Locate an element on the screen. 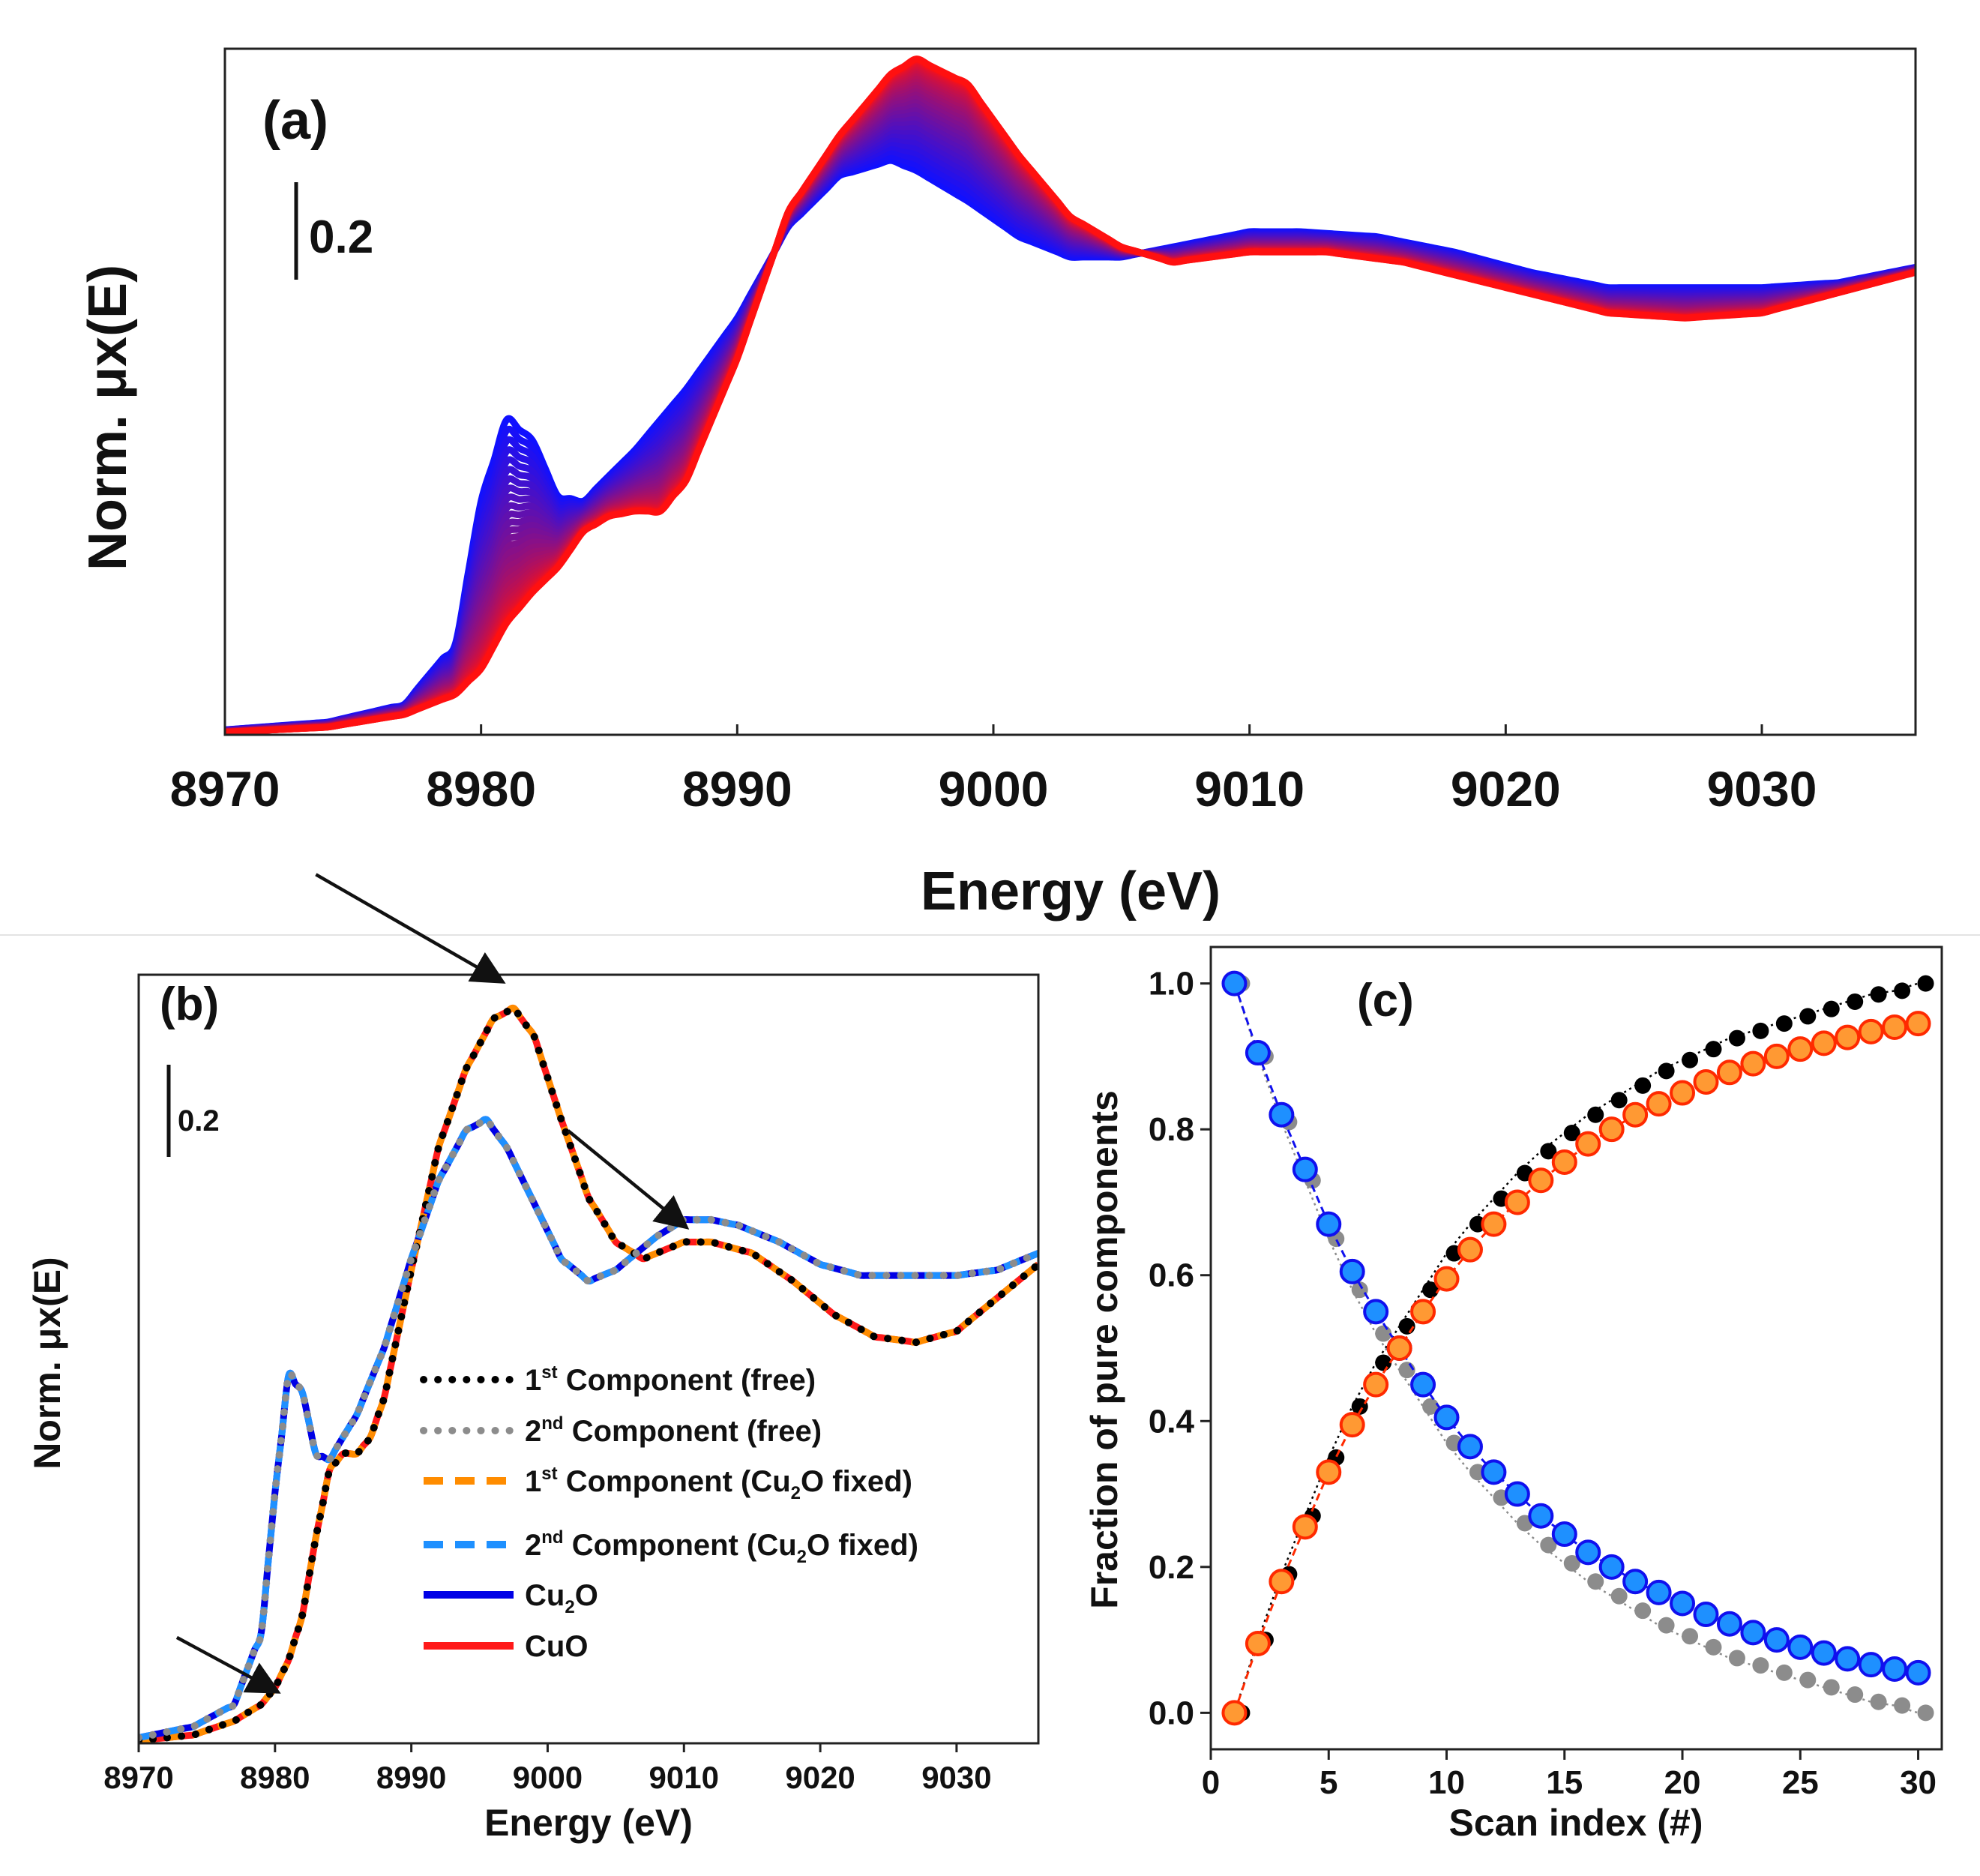  panel-a-x-axis-title: Energy (eV) is located at coordinates (1071, 892).